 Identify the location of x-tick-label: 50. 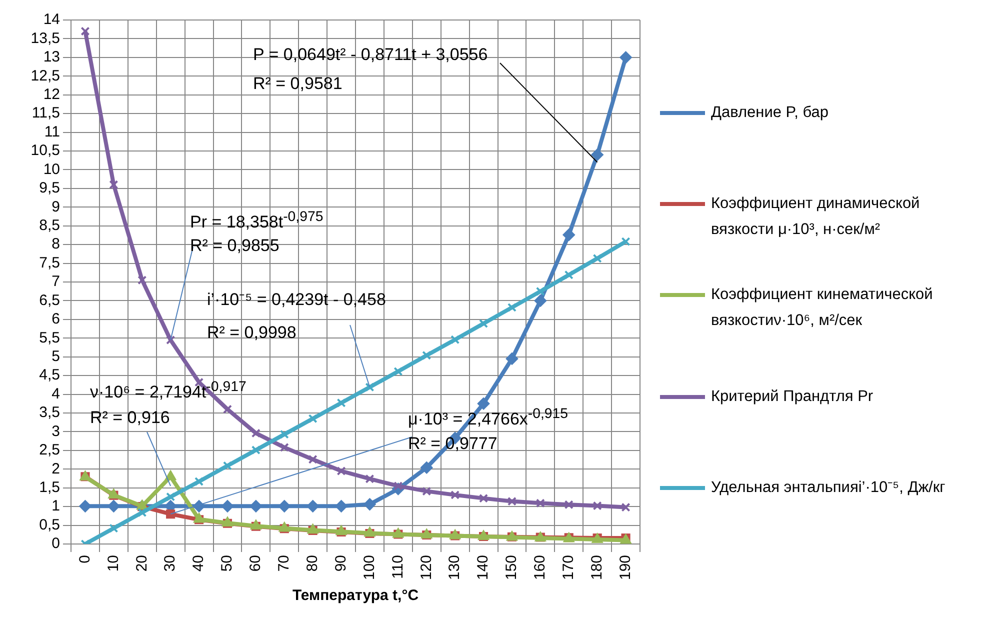
(227, 563).